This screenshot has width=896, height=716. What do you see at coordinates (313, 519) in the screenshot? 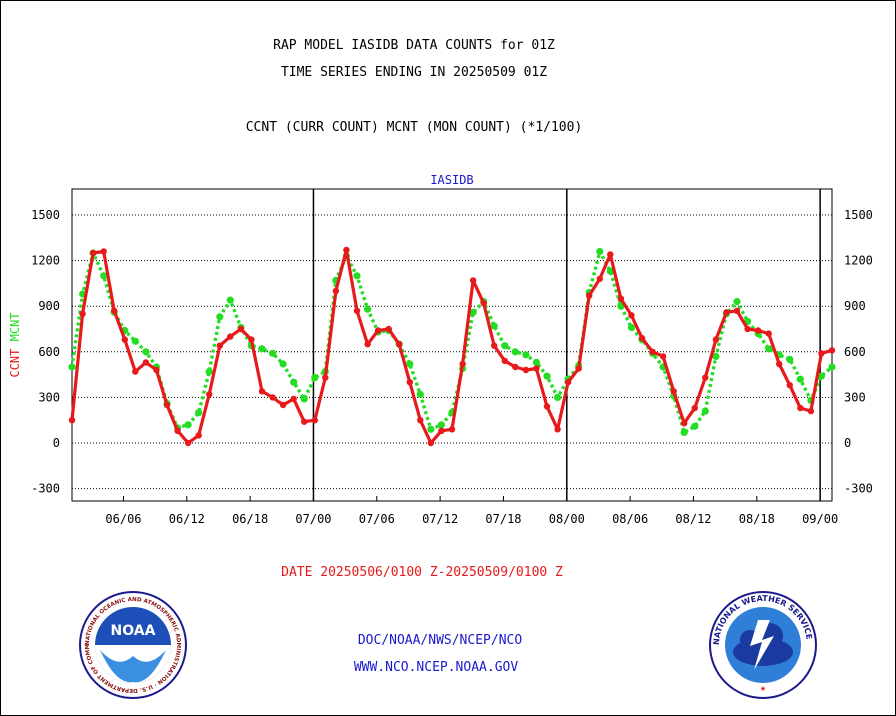
I see `x-tick-label: 07/00` at bounding box center [313, 519].